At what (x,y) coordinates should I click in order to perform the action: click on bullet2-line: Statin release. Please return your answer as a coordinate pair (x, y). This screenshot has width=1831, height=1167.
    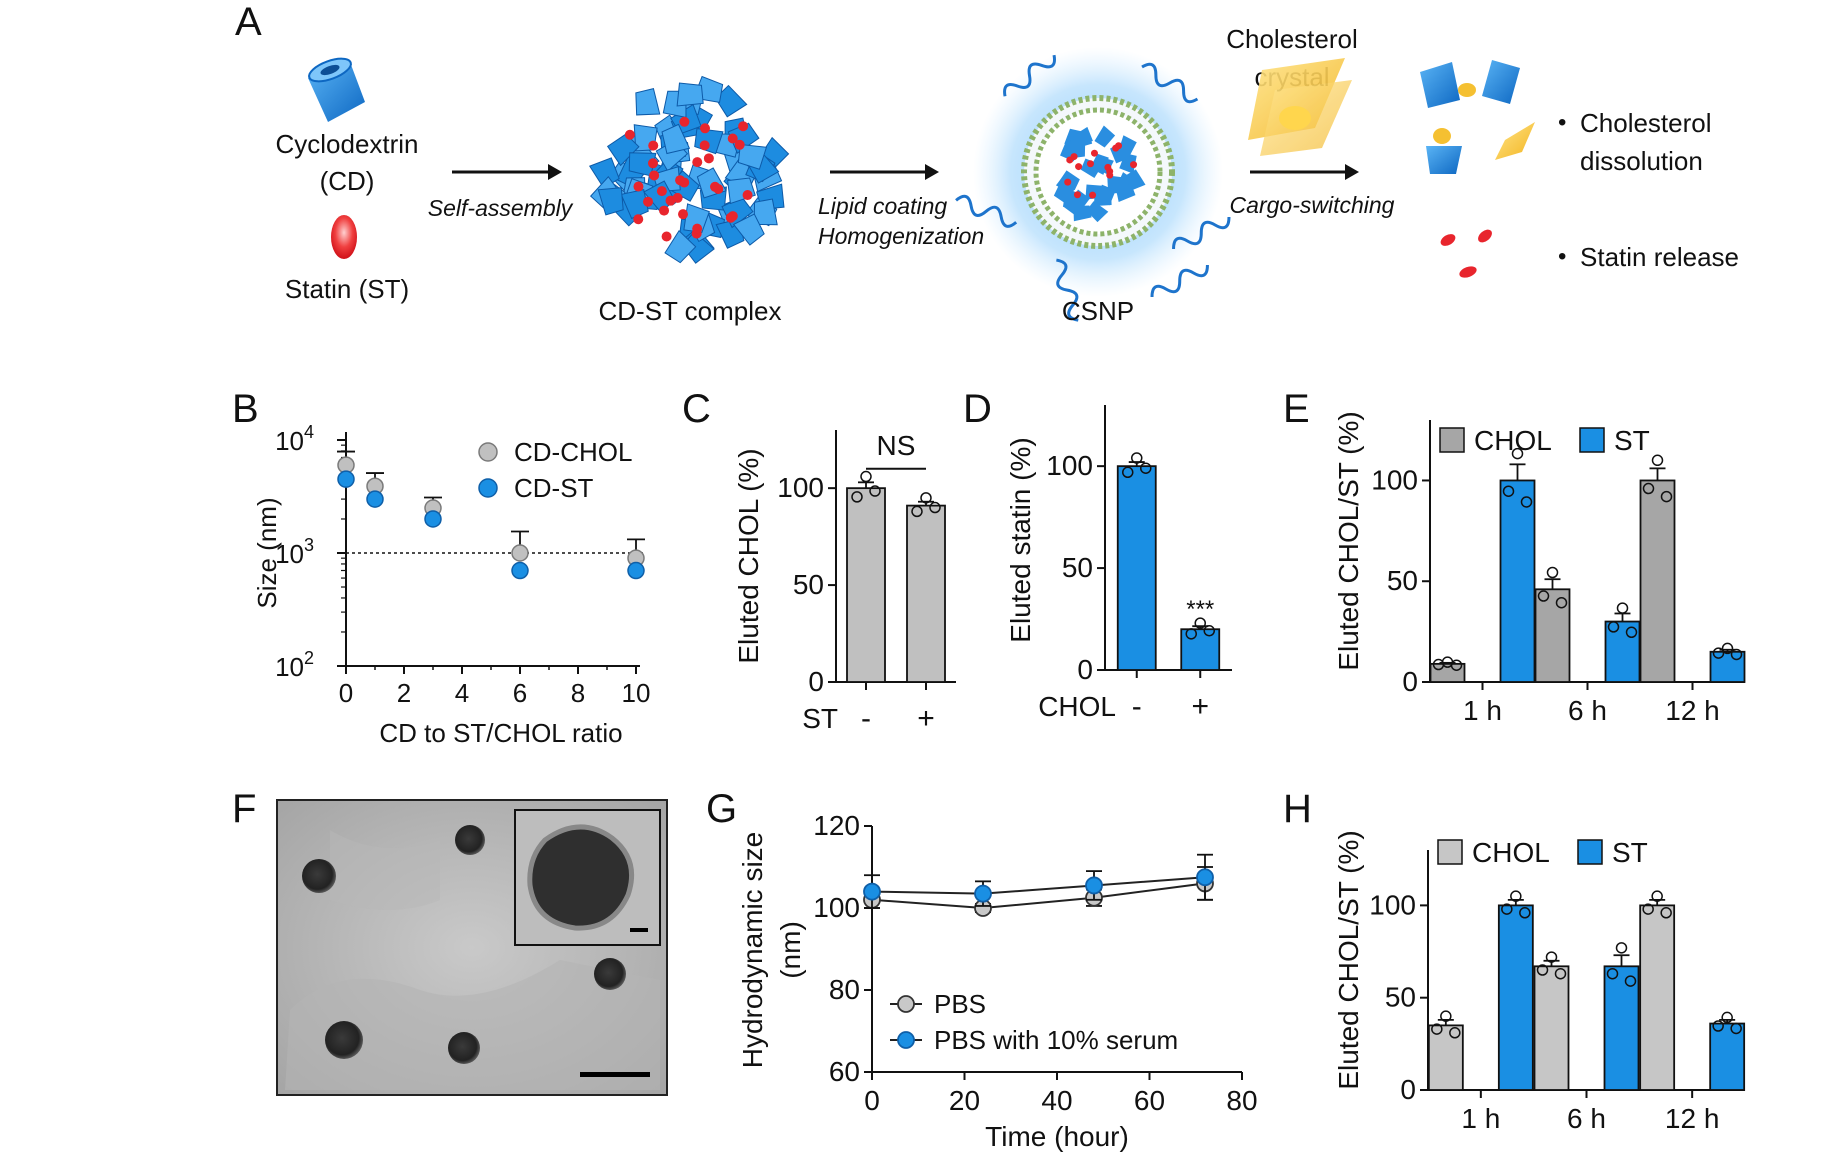
    Looking at the image, I should click on (1659, 257).